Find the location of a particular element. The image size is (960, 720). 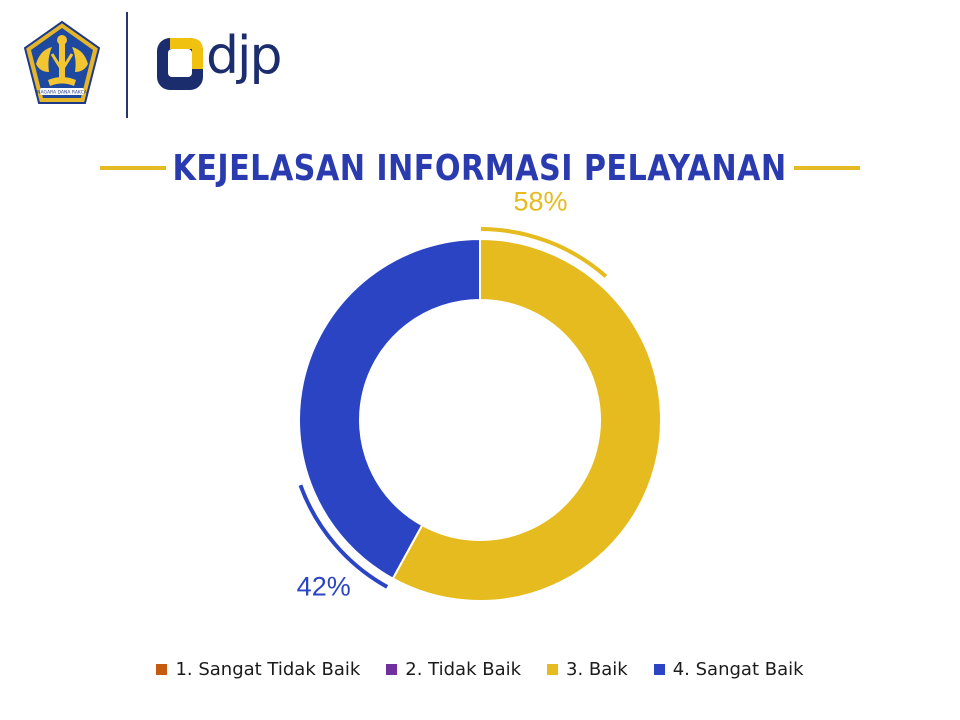

chart-title-row: KEJELASAN INFORMASI PELAYANAN is located at coordinates (480, 168).